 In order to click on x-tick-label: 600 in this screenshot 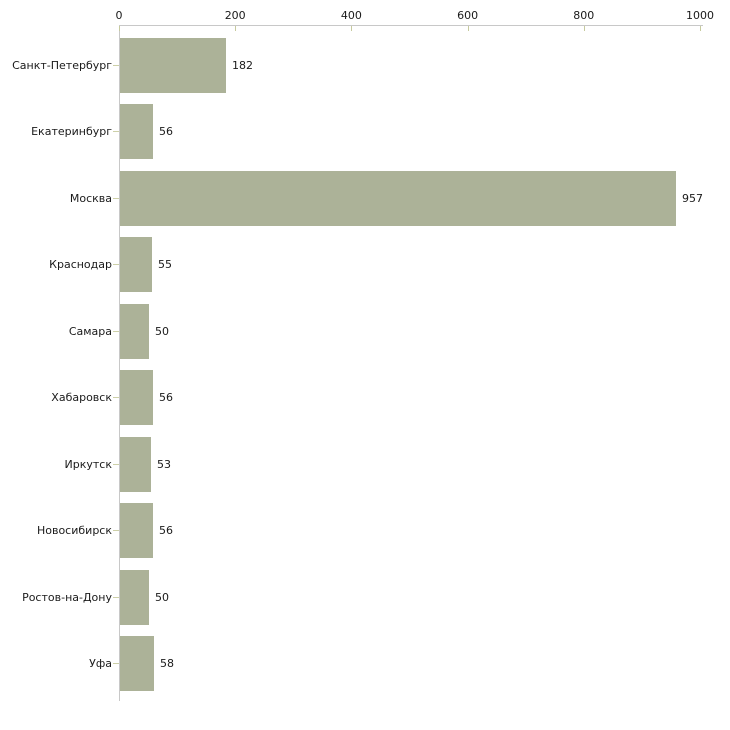, I will do `click(468, 15)`.